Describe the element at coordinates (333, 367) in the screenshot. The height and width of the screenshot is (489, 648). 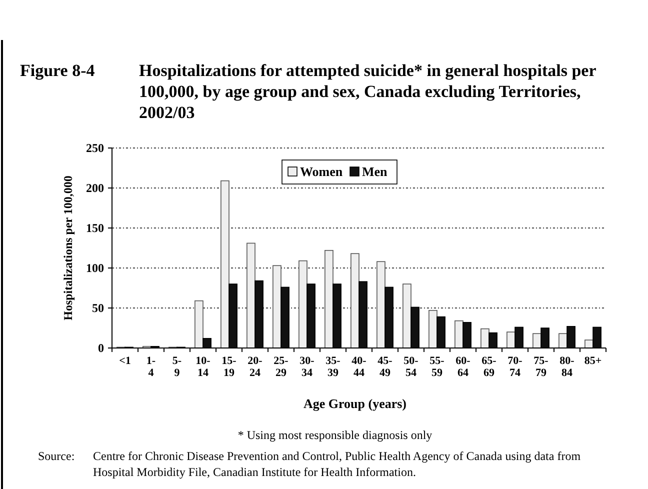
I see `x-tick-label: 35-39` at that location.